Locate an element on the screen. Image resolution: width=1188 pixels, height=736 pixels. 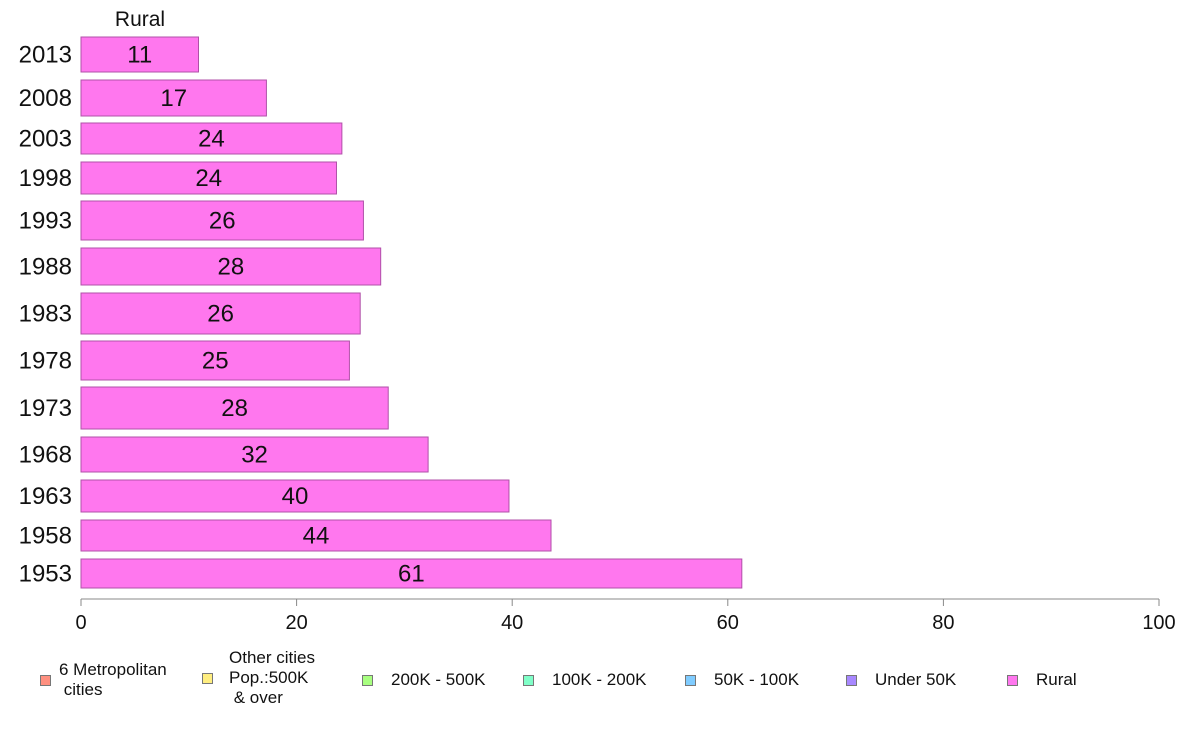
legend-swatch-under-50k is located at coordinates (851, 680).